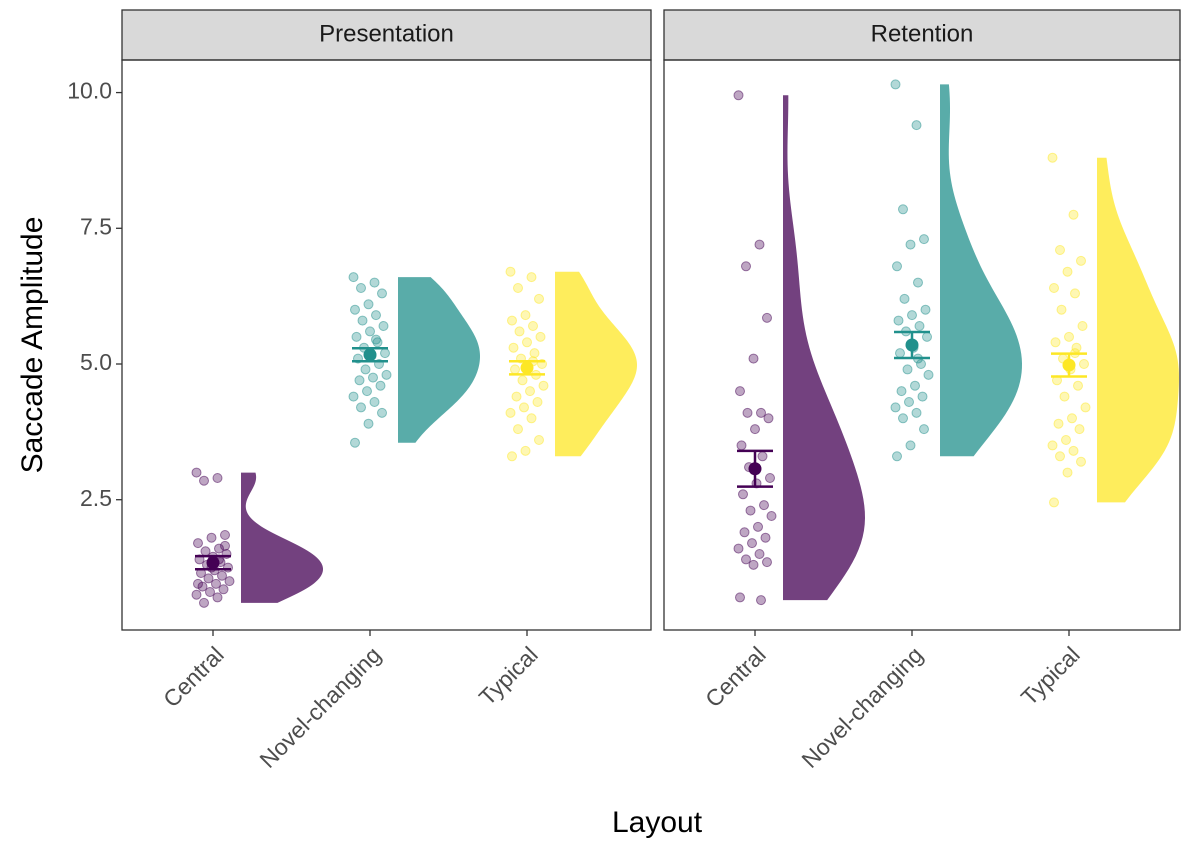 This screenshot has width=1187, height=843. Describe the element at coordinates (89, 91) in the screenshot. I see `y-tick-label: 10.0` at that location.